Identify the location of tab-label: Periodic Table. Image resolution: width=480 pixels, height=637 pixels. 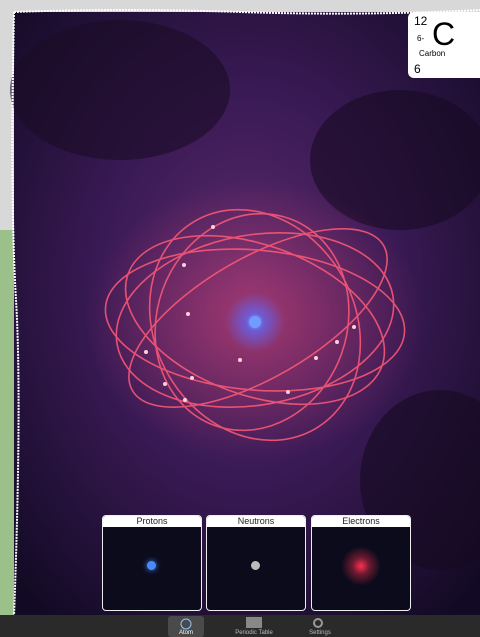
(254, 633).